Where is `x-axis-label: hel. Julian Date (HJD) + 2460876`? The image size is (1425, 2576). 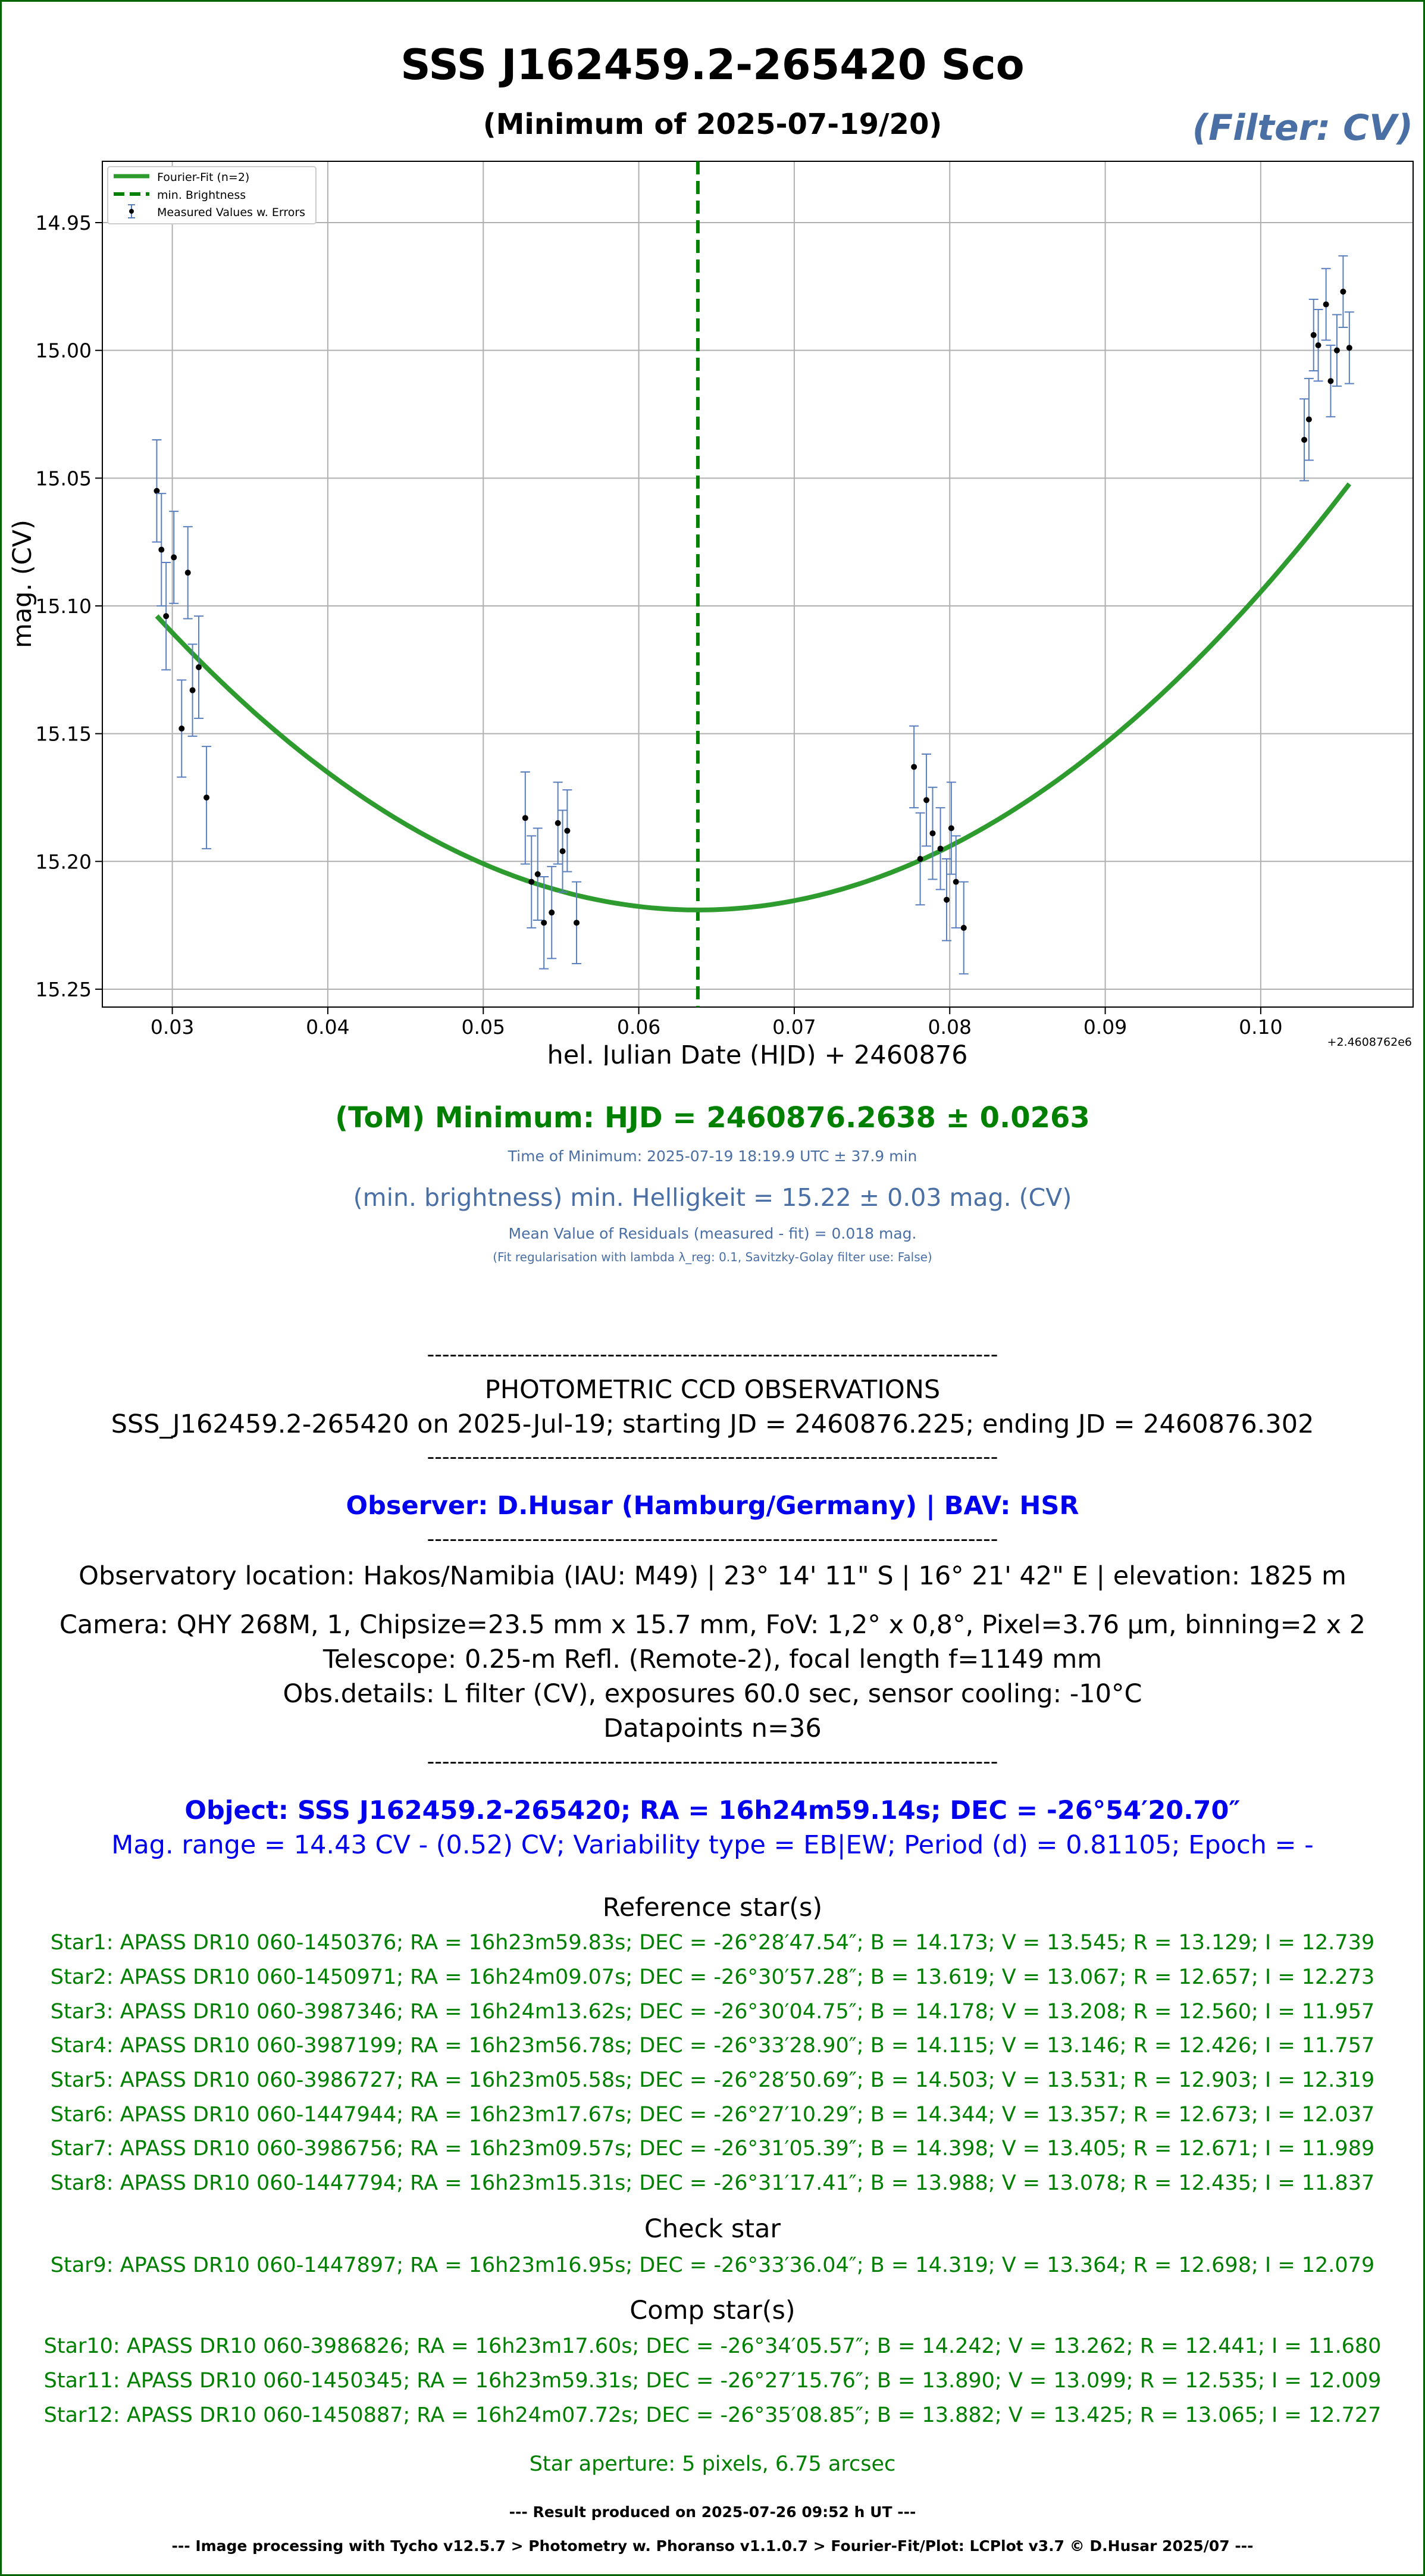
x-axis-label: hel. Julian Date (HJD) + 2460876 is located at coordinates (757, 1052).